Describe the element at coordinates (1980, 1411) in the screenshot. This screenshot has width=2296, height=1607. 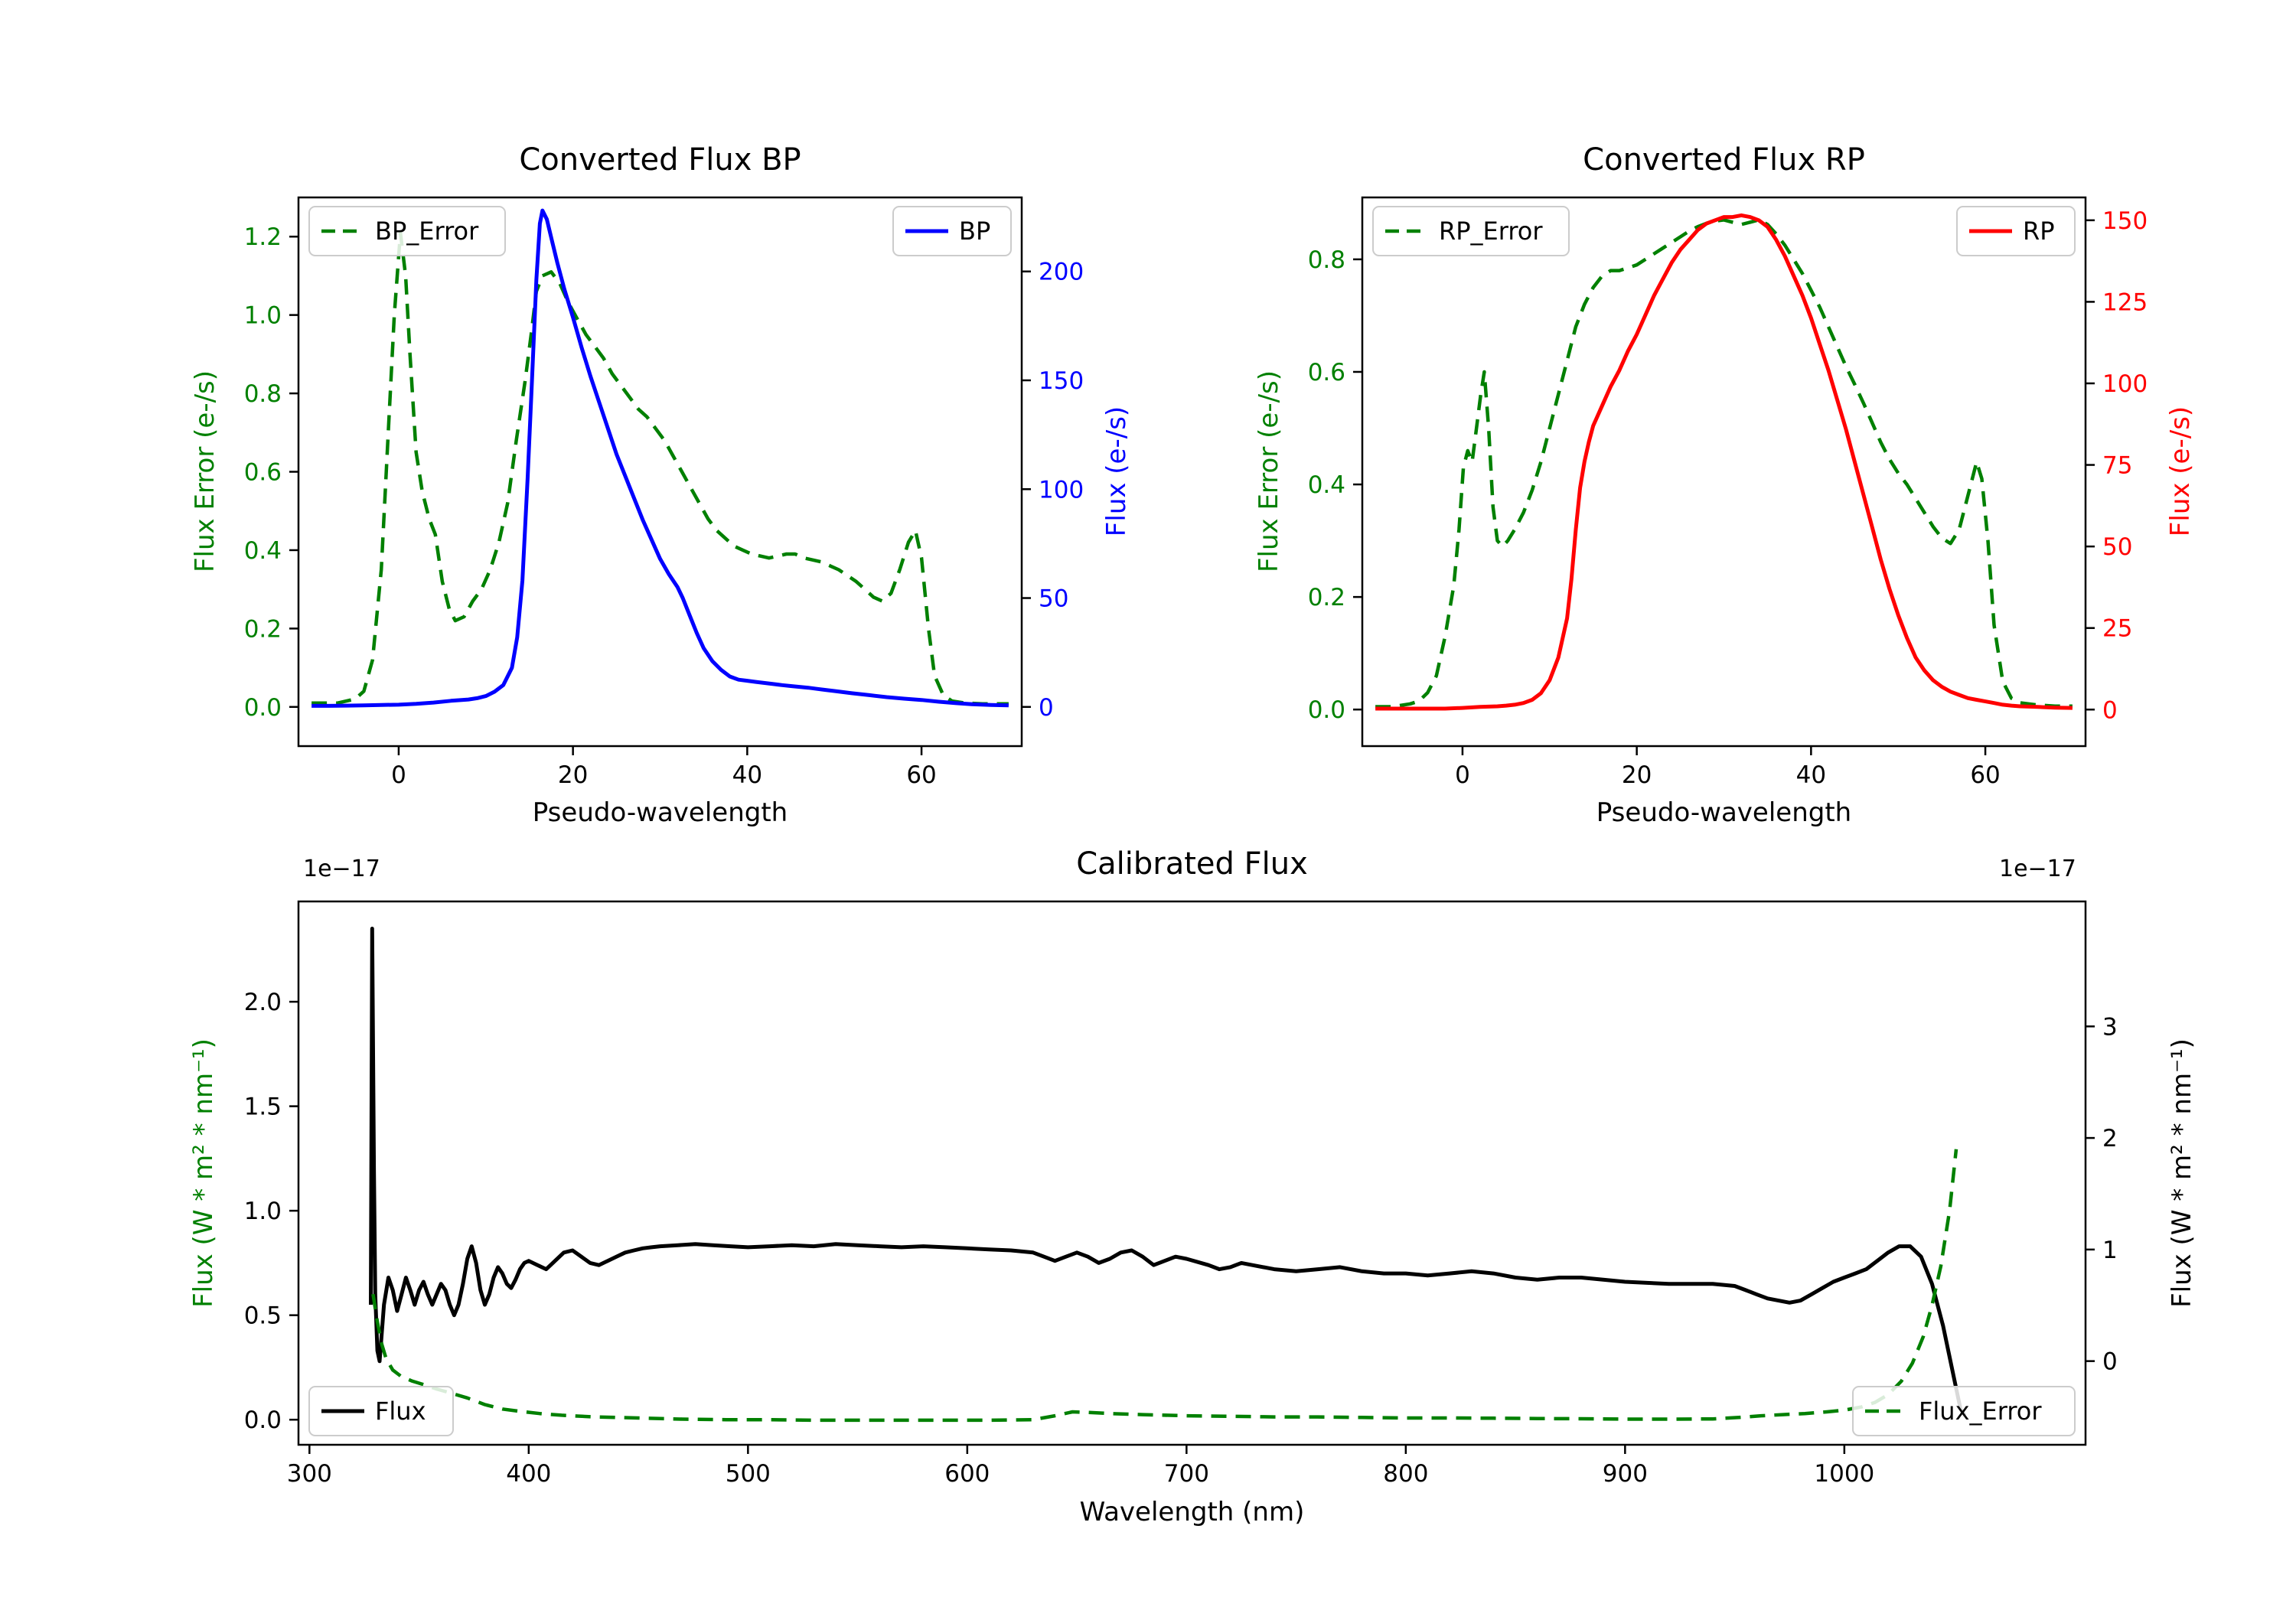
I see `legend-label: Flux_Error` at that location.